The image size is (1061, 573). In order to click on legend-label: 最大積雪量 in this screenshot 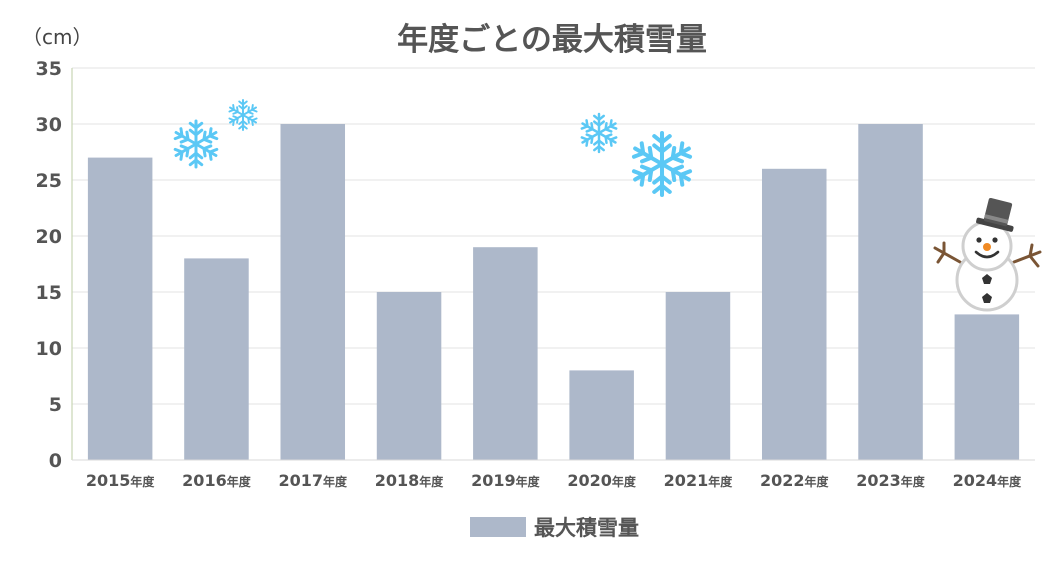, I will do `click(586, 528)`.